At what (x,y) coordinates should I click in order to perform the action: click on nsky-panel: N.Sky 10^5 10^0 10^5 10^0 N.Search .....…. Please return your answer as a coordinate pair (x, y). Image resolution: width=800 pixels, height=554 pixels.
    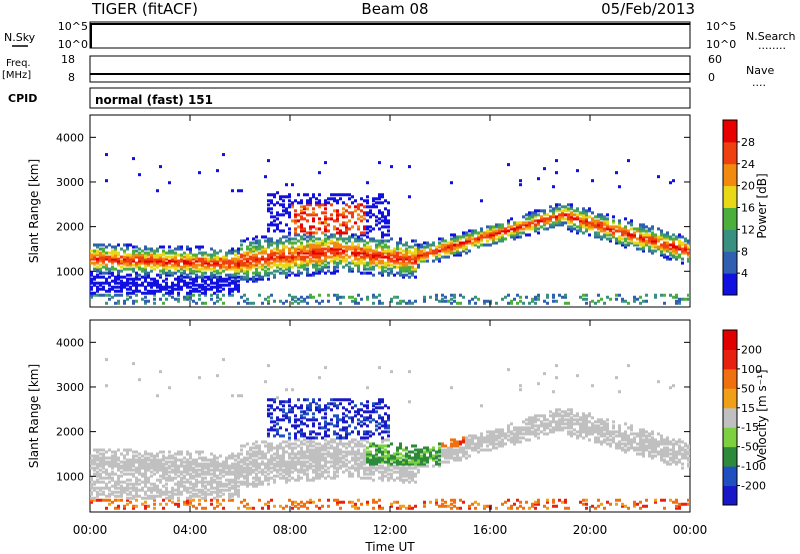
    Looking at the image, I should click on (400, 36).